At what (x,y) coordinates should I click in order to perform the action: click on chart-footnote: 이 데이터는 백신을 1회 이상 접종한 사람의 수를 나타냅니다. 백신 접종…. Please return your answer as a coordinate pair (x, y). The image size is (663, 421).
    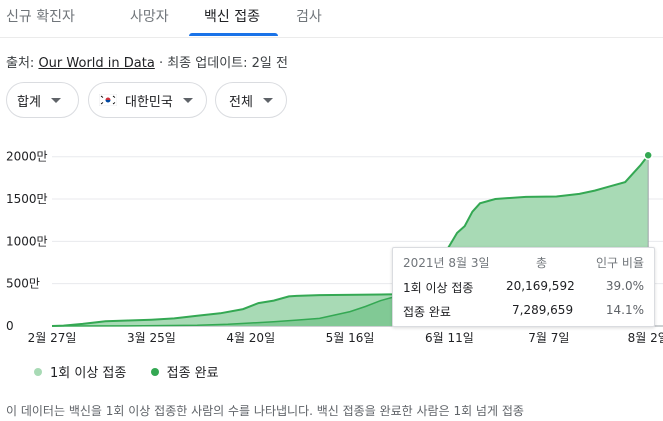
    Looking at the image, I should click on (265, 411).